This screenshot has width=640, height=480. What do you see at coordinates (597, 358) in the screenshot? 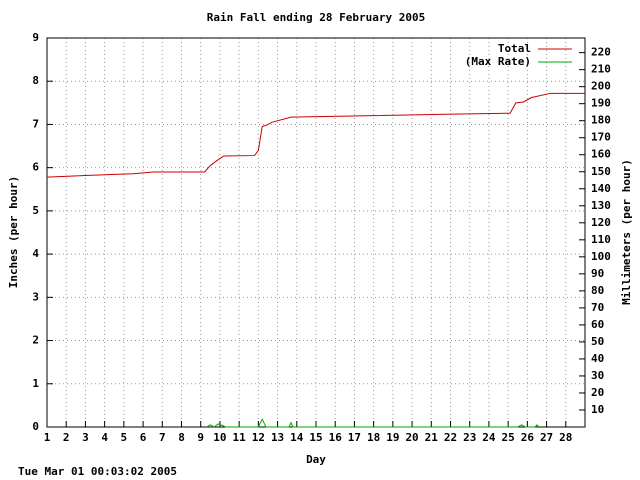
I see `y2-tick-label: 40` at bounding box center [597, 358].